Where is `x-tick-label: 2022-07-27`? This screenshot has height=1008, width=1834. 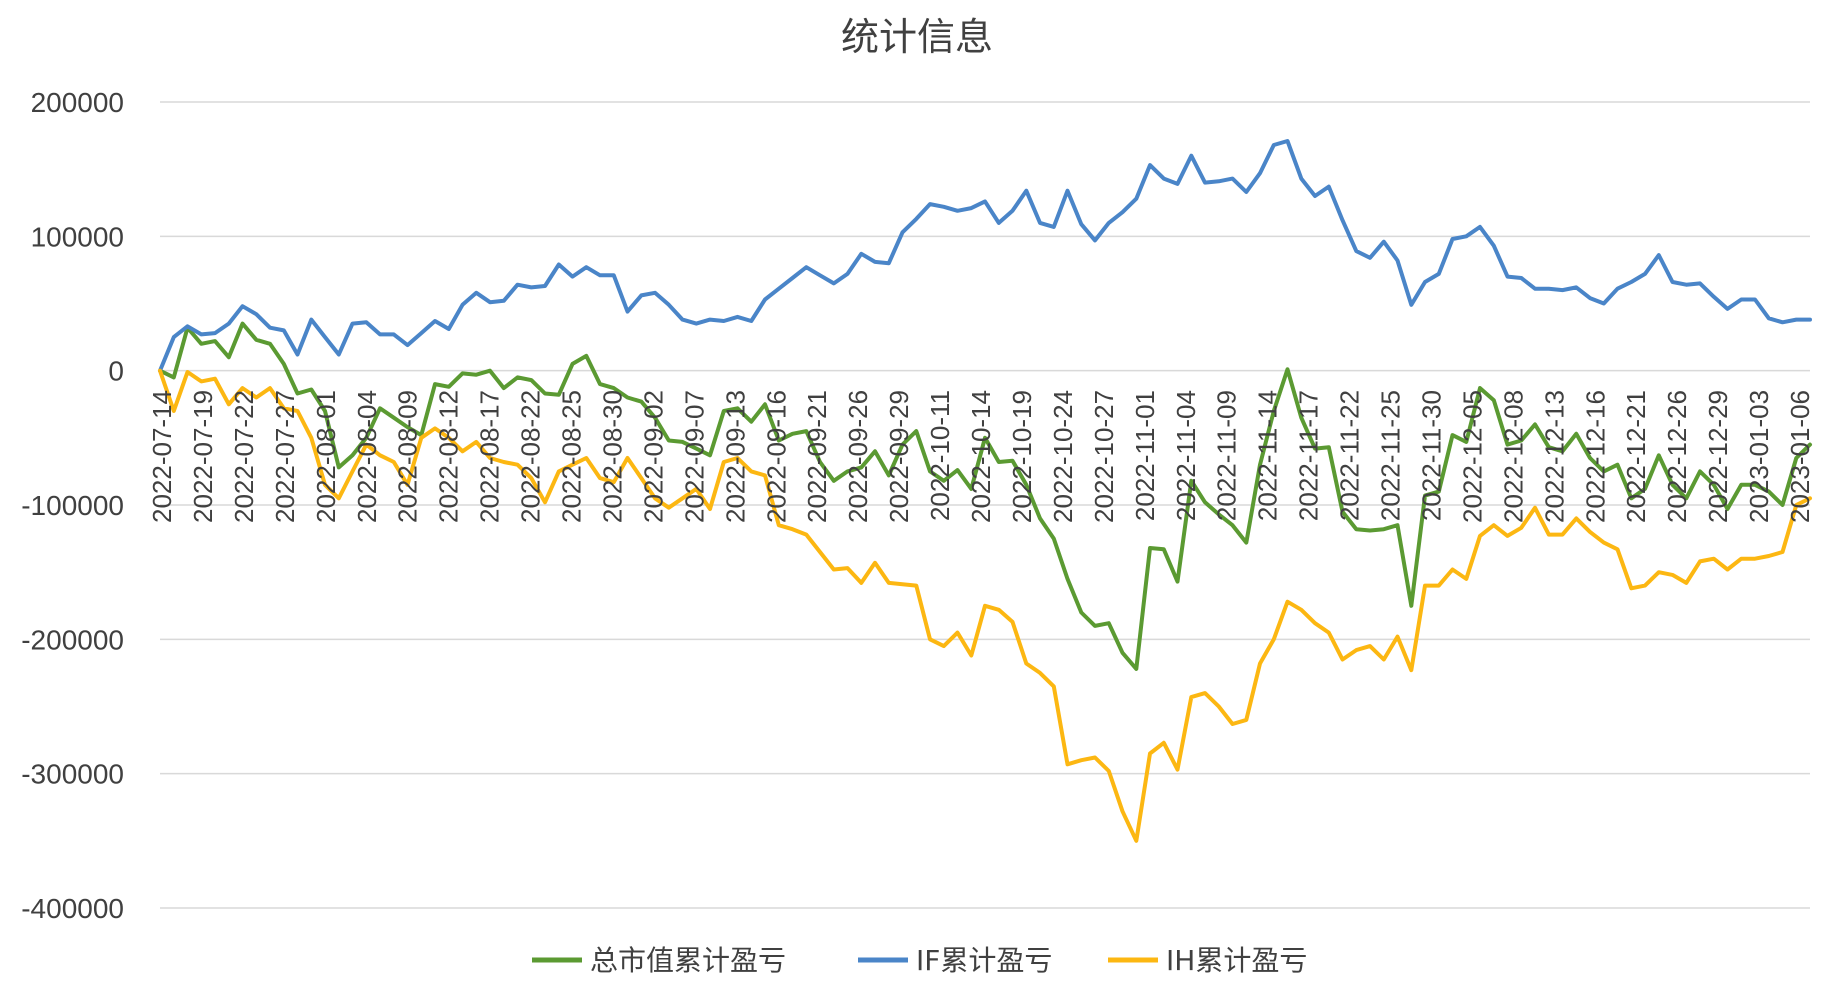 x-tick-label: 2022-07-27 is located at coordinates (285, 456).